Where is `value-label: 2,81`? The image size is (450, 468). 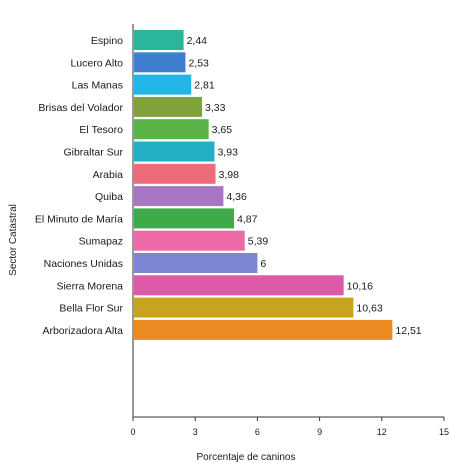 value-label: 2,81 is located at coordinates (204, 86).